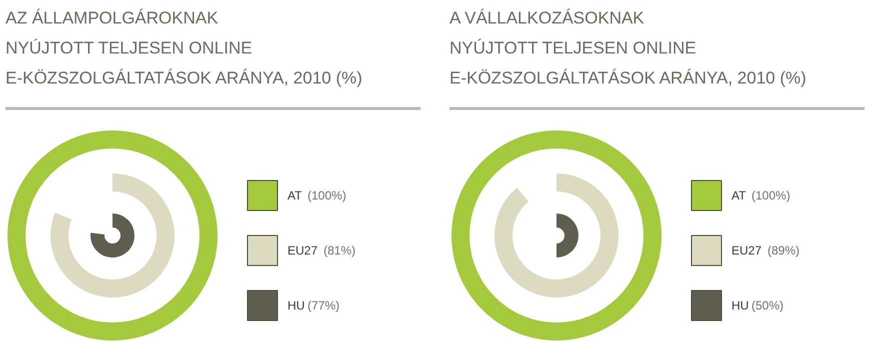 This screenshot has width=888, height=341. I want to click on text: AZ ÁLLAMPOLGÁROKNAK NYÚJTOTT TELJESEN ONLINE E-KÖZSZOLGÁLTATÁSOK ARÁNYA, 2010 (%), so click(184, 48).